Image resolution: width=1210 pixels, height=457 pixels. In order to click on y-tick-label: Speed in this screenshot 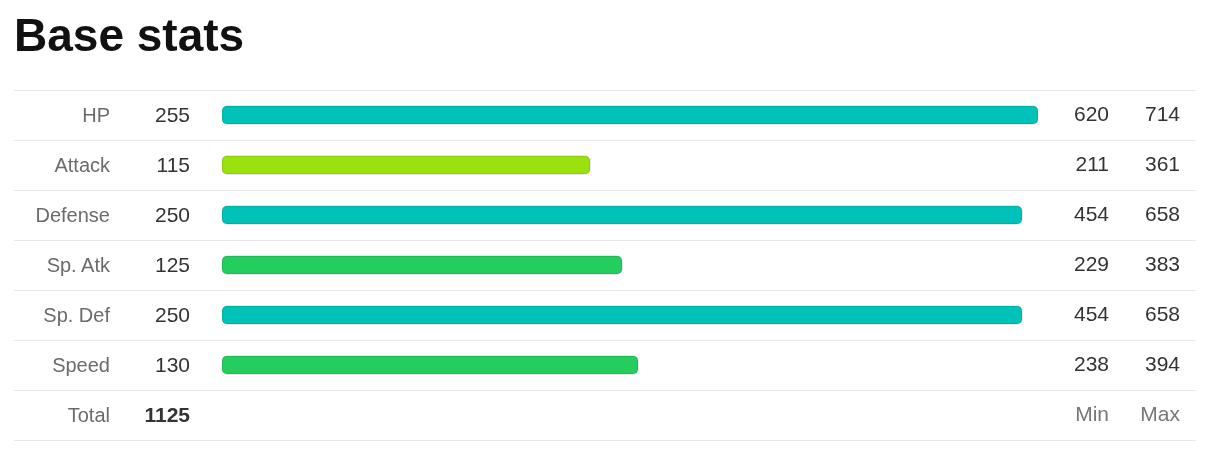, I will do `click(81, 365)`.